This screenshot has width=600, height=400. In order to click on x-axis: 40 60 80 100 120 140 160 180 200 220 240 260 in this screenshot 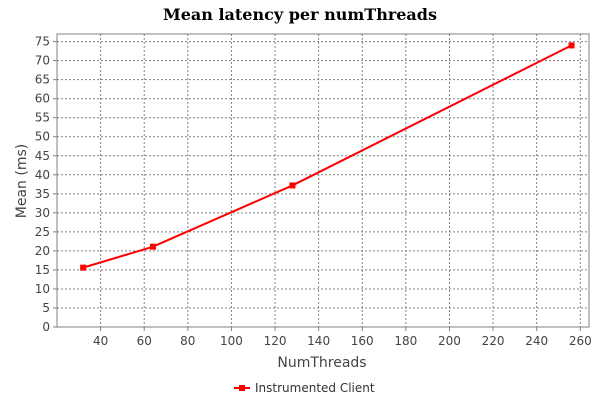, I will do `click(342, 337)`.